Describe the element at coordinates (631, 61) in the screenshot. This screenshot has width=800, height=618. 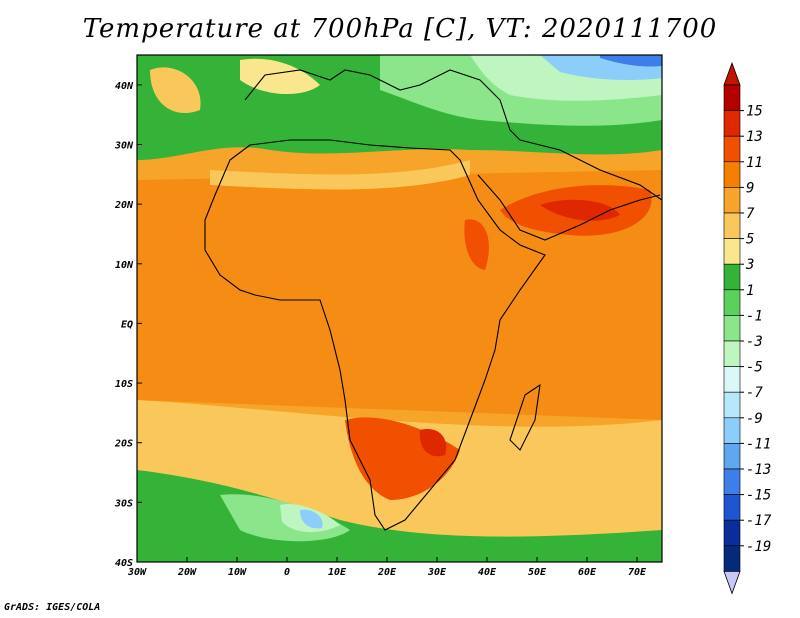
I see `field-north-darkblue` at that location.